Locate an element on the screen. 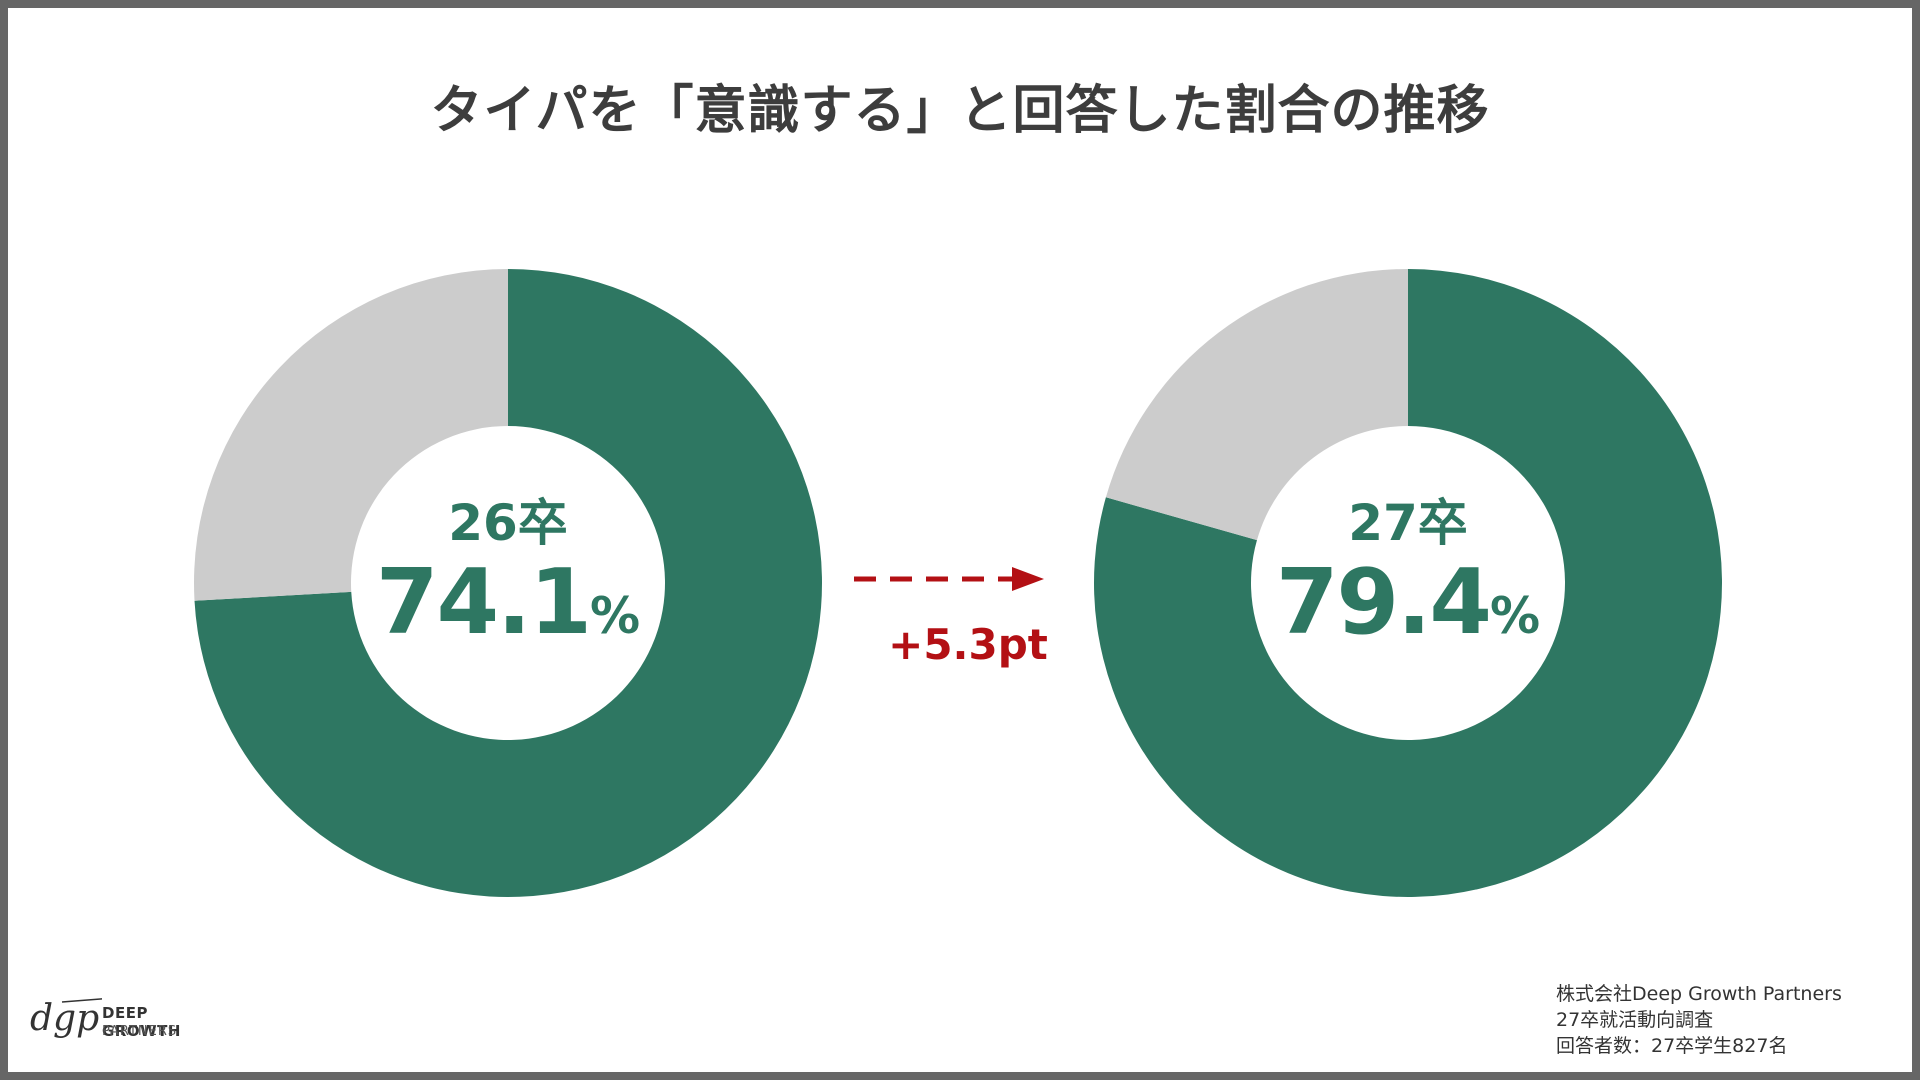 This screenshot has width=1920, height=1080. change-label: +5.3pt is located at coordinates (968, 644).